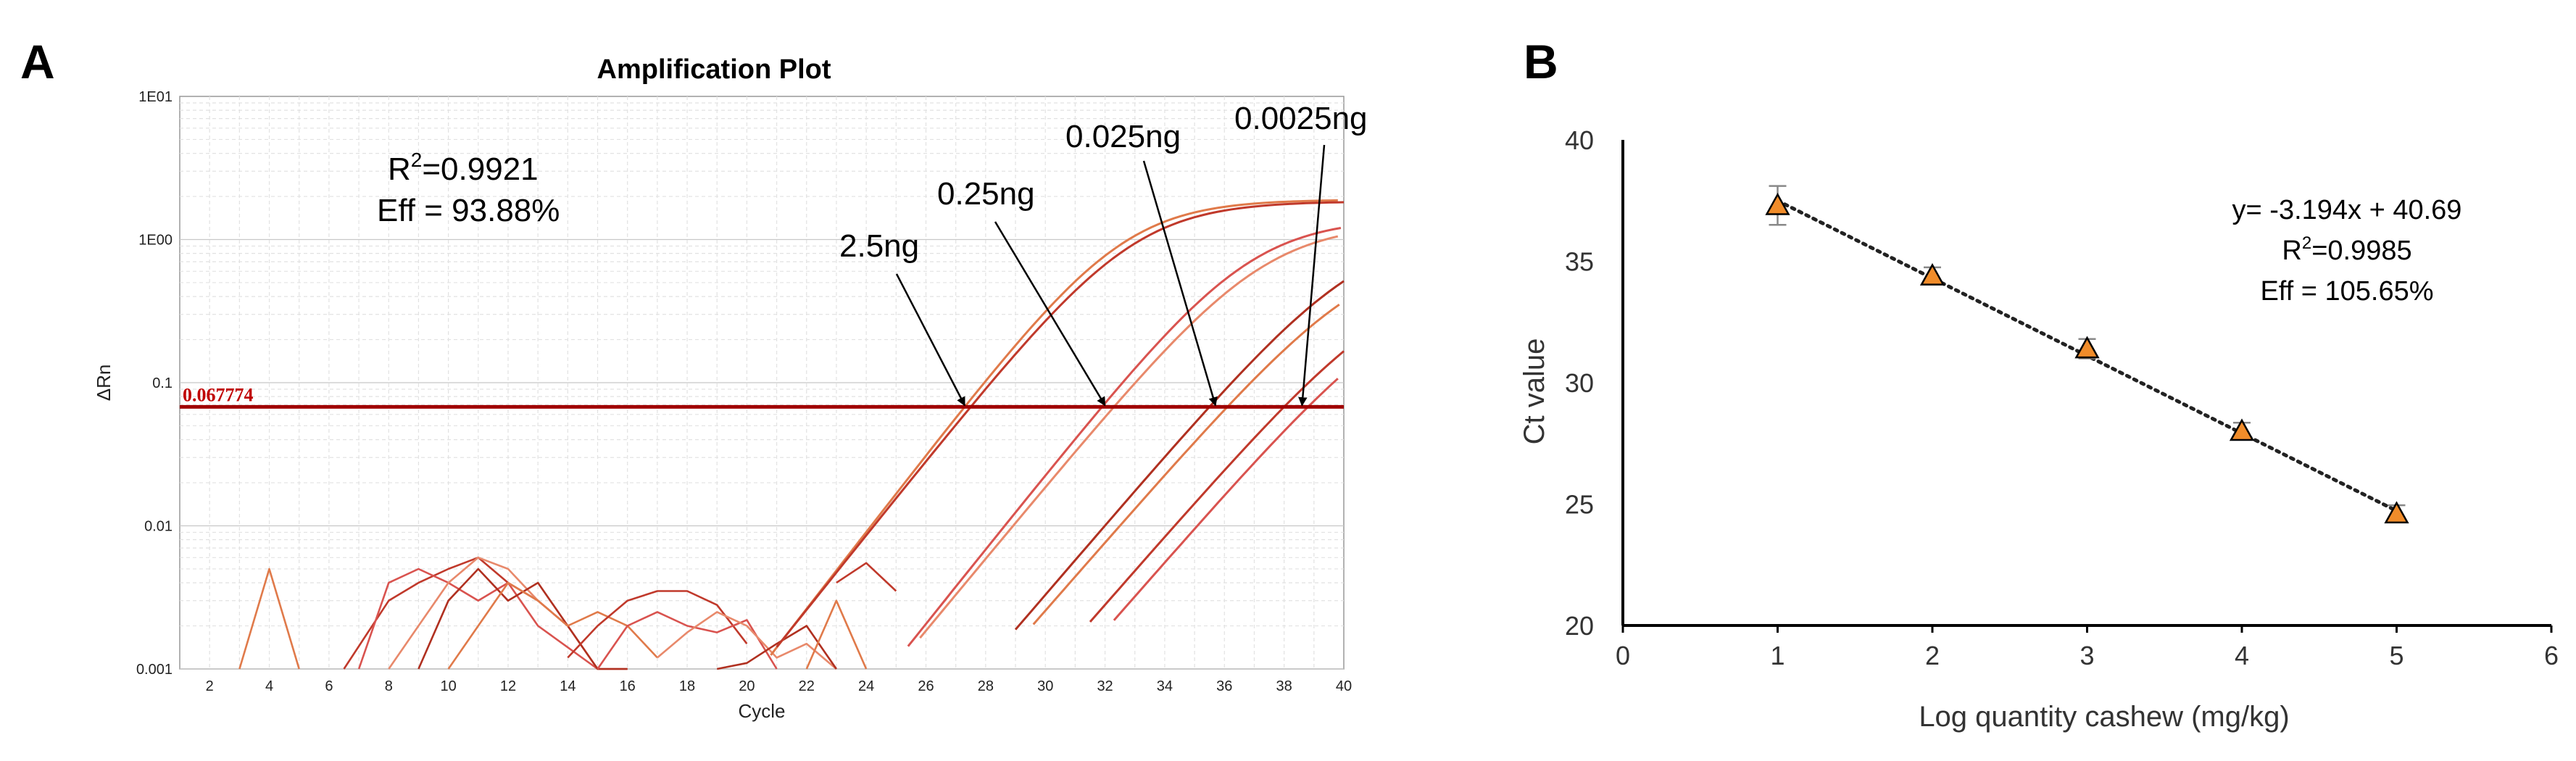 This screenshot has width=2576, height=761. What do you see at coordinates (1284, 686) in the screenshot?
I see `x-tick-label-a: 38` at bounding box center [1284, 686].